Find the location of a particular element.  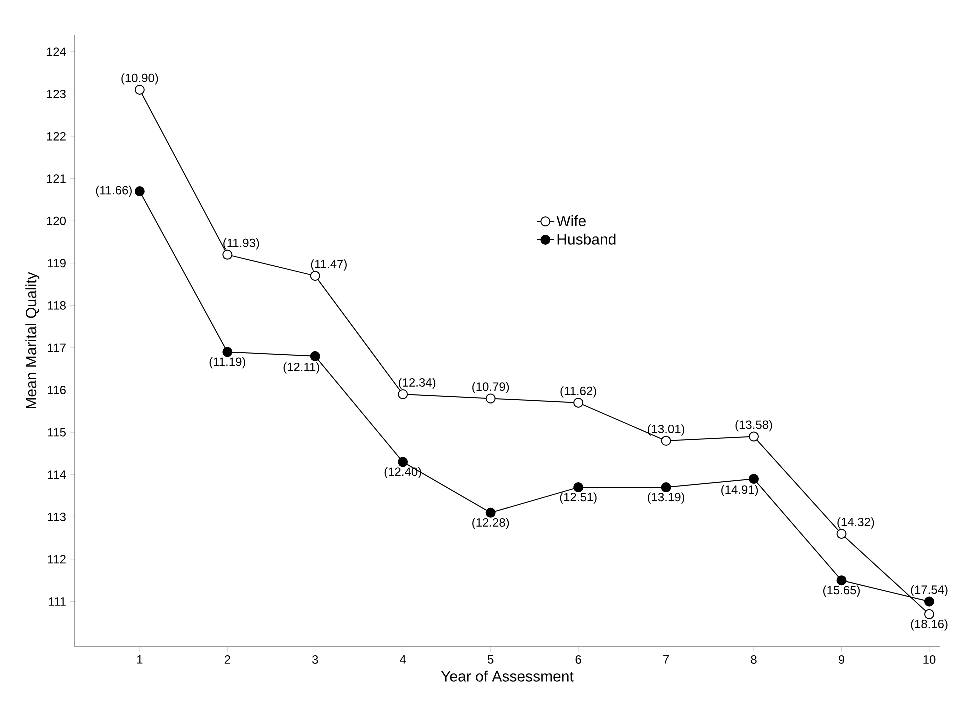

annotation: (18.16) is located at coordinates (929, 625).